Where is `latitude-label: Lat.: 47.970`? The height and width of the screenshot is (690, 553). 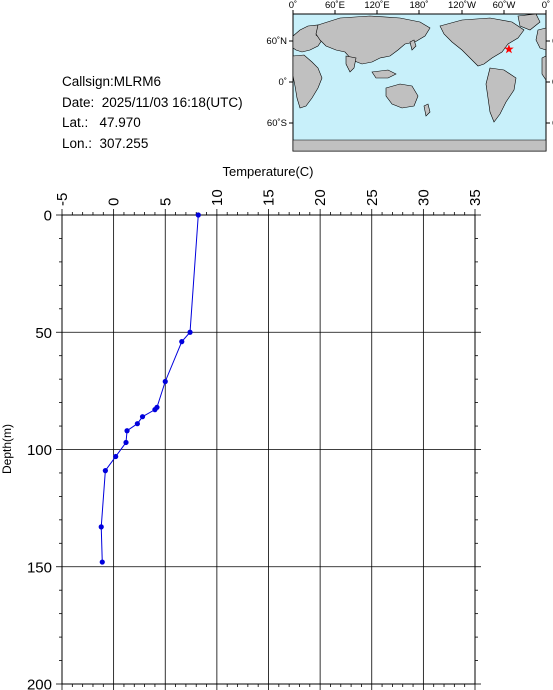 latitude-label: Lat.: 47.970 is located at coordinates (101, 122).